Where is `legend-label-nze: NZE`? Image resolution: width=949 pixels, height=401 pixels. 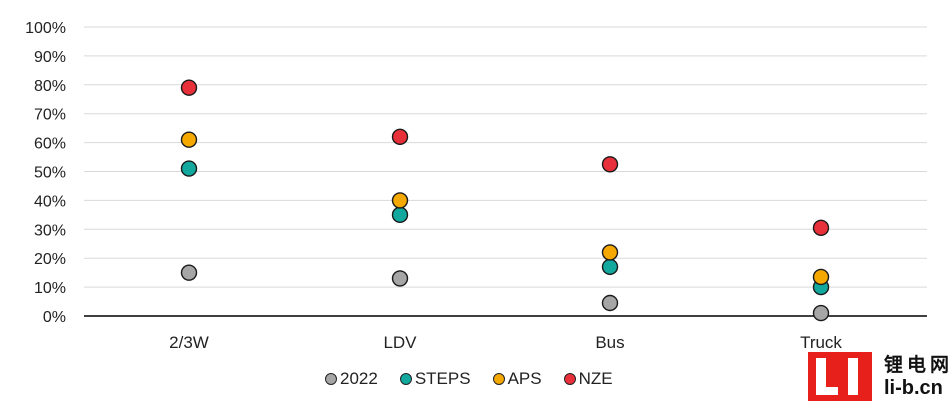 legend-label-nze: NZE is located at coordinates (595, 378).